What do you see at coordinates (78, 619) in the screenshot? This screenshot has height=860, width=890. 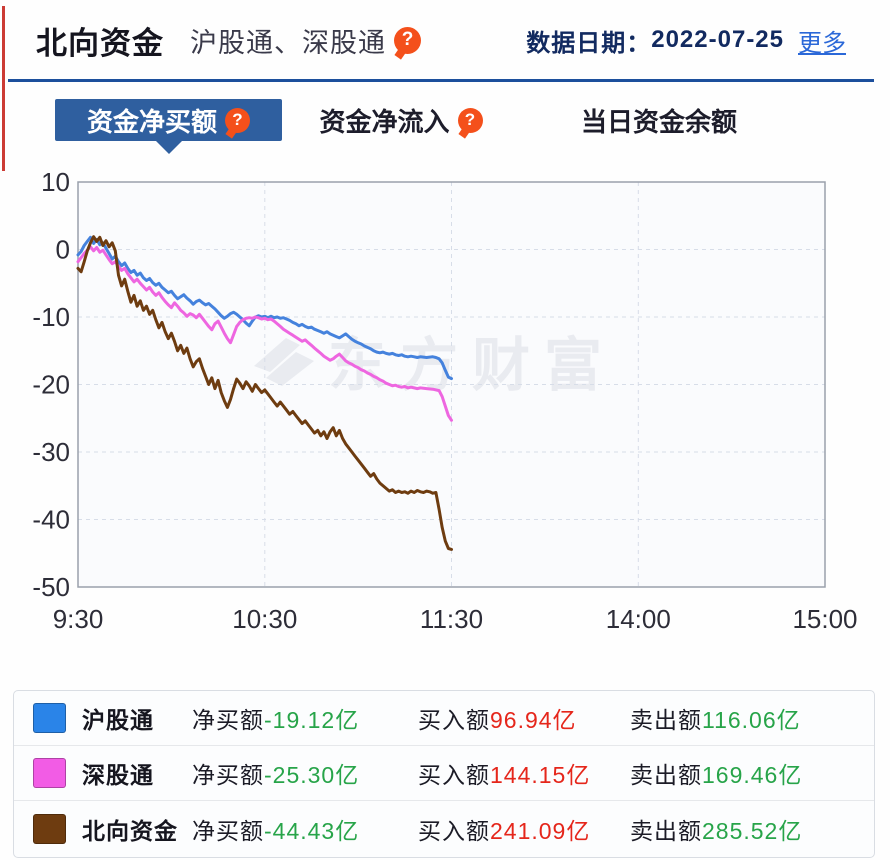 I see `svg-text: 9:30` at bounding box center [78, 619].